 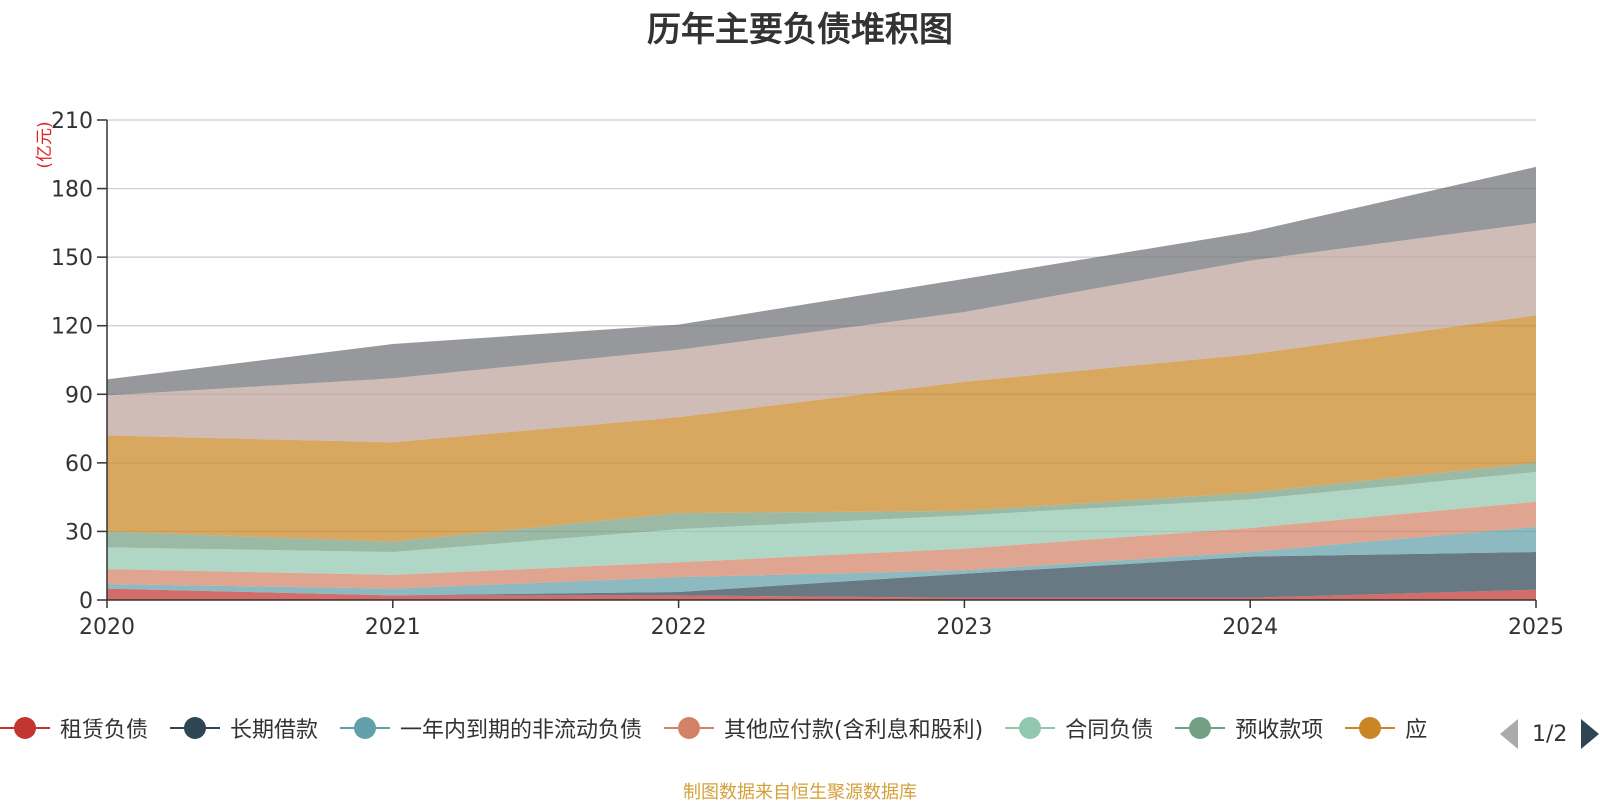 What do you see at coordinates (1250, 627) in the screenshot?
I see `x-tick-label: 2024` at bounding box center [1250, 627].